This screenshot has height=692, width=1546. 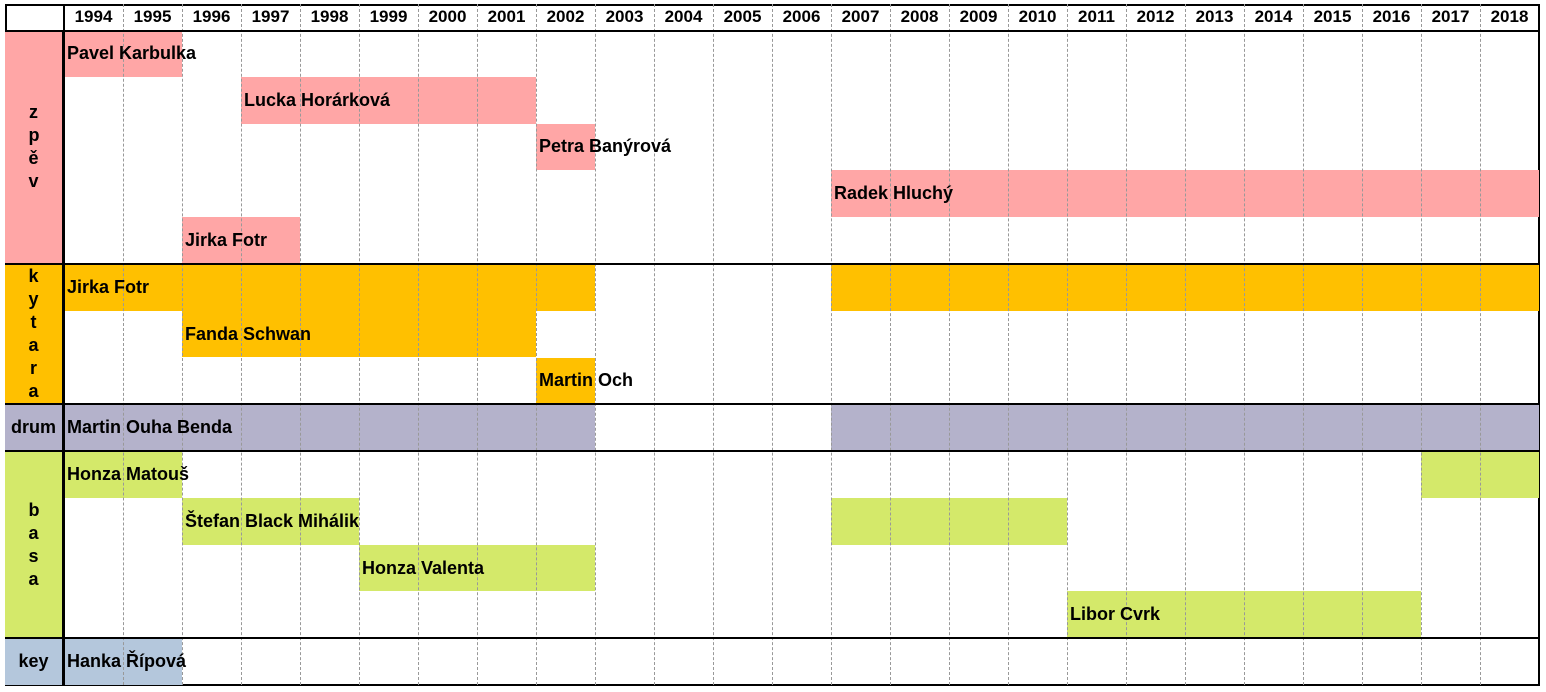 I want to click on section-label-text: zpěv, so click(x=34, y=146).